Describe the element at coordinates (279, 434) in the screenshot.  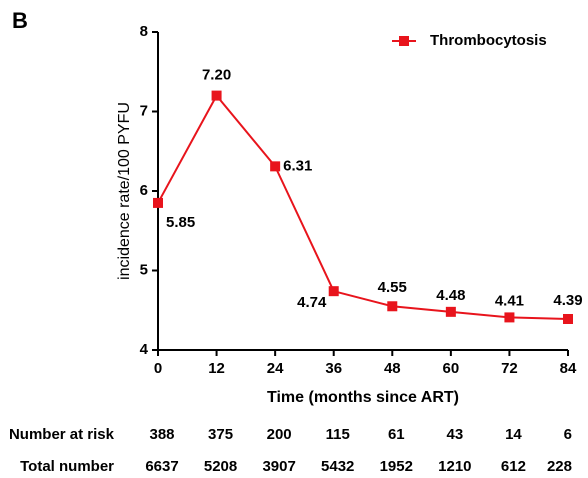
I see `risk-value: 200` at that location.